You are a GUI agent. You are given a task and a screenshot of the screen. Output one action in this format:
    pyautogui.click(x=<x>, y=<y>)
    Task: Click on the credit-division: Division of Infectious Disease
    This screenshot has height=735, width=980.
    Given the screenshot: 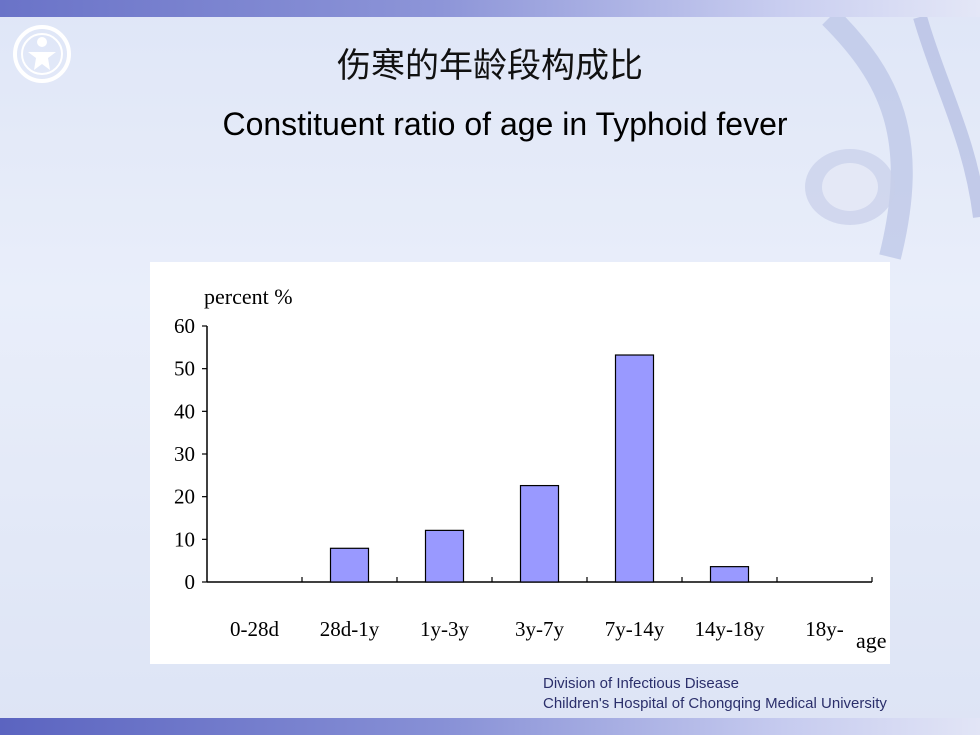 What is the action you would take?
    pyautogui.click(x=641, y=683)
    